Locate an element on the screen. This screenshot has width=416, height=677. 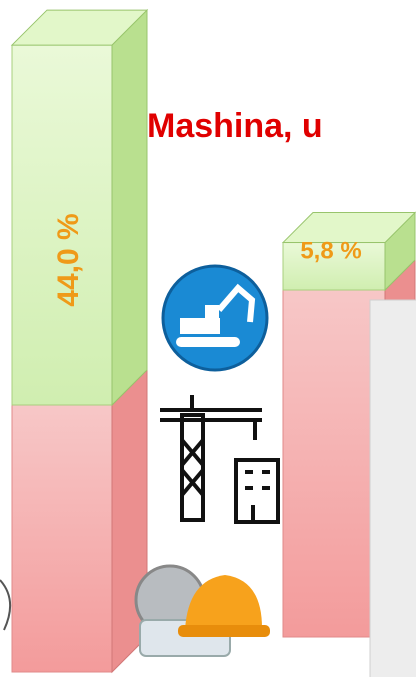
excavator-icon is located at coordinates (215, 318).